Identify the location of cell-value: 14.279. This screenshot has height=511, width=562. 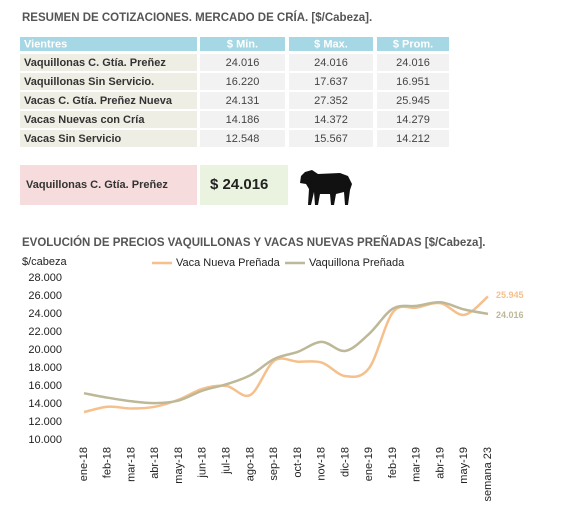
(413, 120).